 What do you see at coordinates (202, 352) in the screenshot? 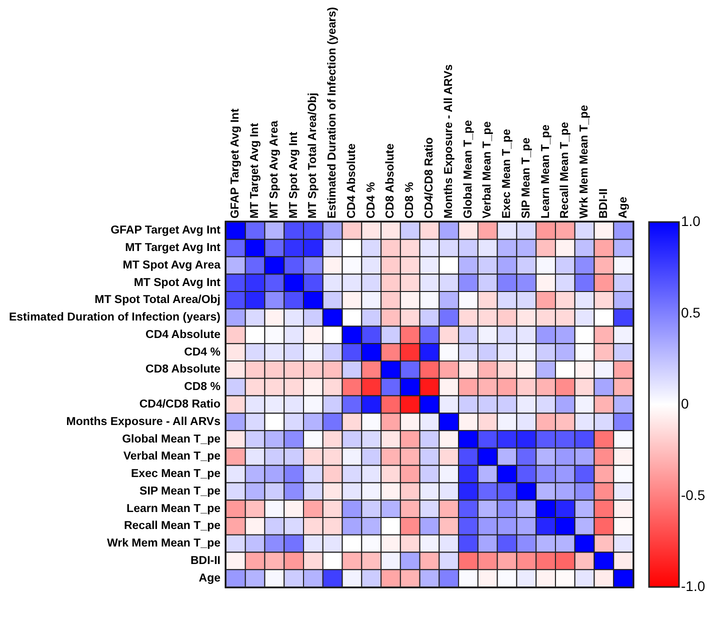
I see `y-tick-label: CD4 %` at bounding box center [202, 352].